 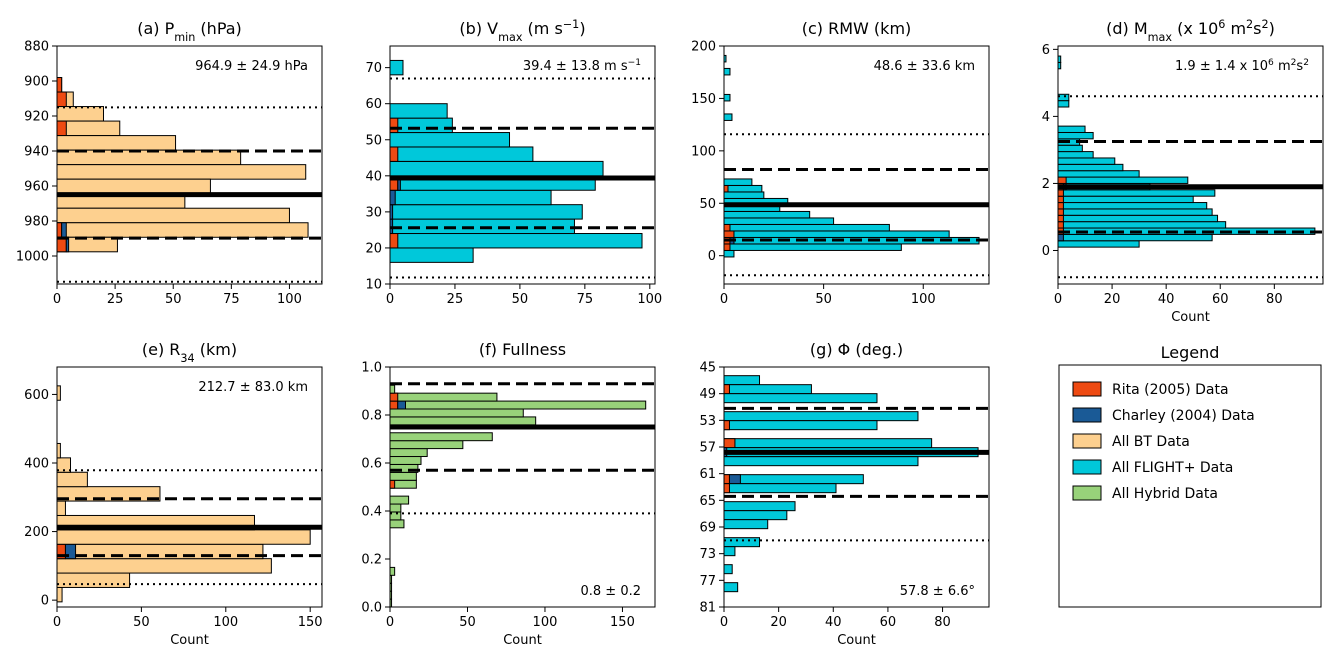 I want to click on ytick-a-3: 940, so click(x=36, y=152).